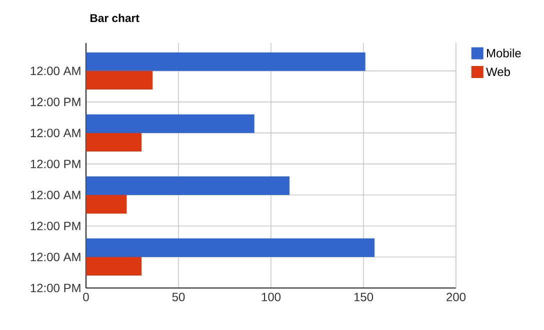 This screenshot has width=544, height=330. What do you see at coordinates (178, 297) in the screenshot?
I see `x-tick-label: 50` at bounding box center [178, 297].